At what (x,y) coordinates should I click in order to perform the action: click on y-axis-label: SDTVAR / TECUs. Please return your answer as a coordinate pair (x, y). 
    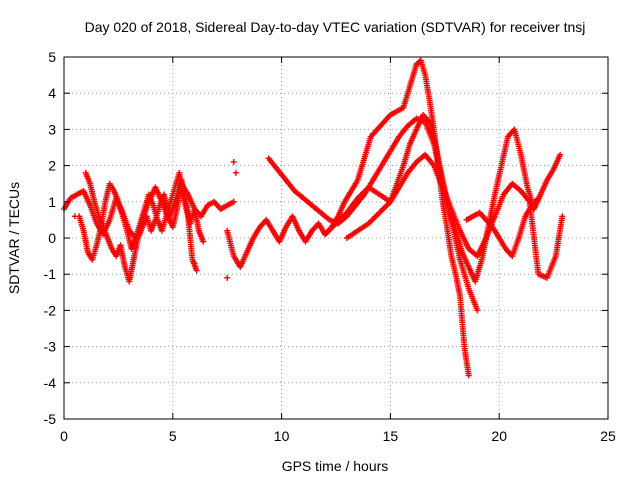
    Looking at the image, I should click on (14, 238).